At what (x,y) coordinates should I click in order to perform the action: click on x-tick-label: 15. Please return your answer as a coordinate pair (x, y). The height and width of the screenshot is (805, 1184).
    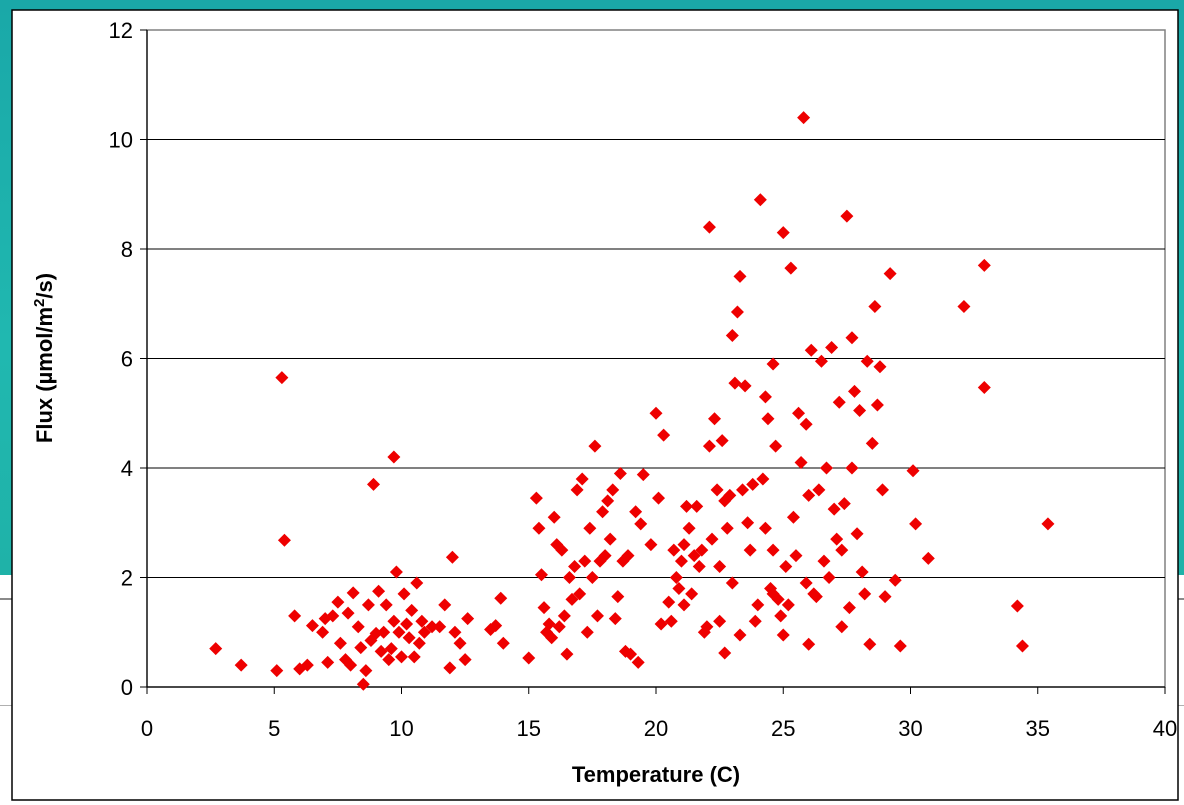
    Looking at the image, I should click on (529, 728).